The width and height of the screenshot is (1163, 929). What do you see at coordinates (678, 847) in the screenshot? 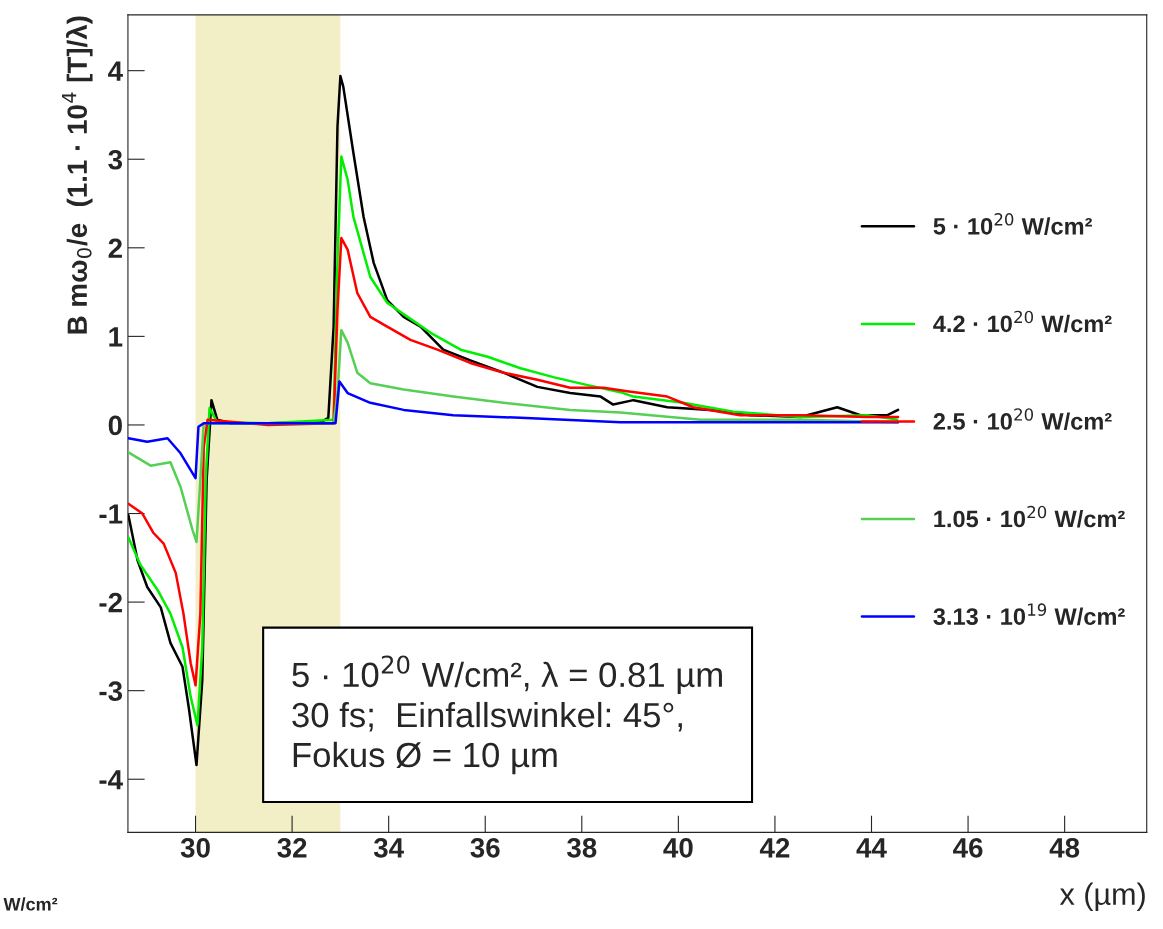
I see `x-tick-label: 40` at bounding box center [678, 847].